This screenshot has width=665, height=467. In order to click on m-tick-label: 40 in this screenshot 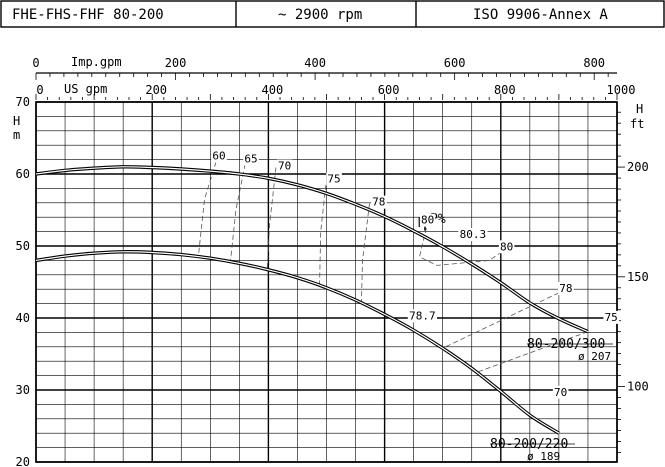, I will do `click(23, 318)`.